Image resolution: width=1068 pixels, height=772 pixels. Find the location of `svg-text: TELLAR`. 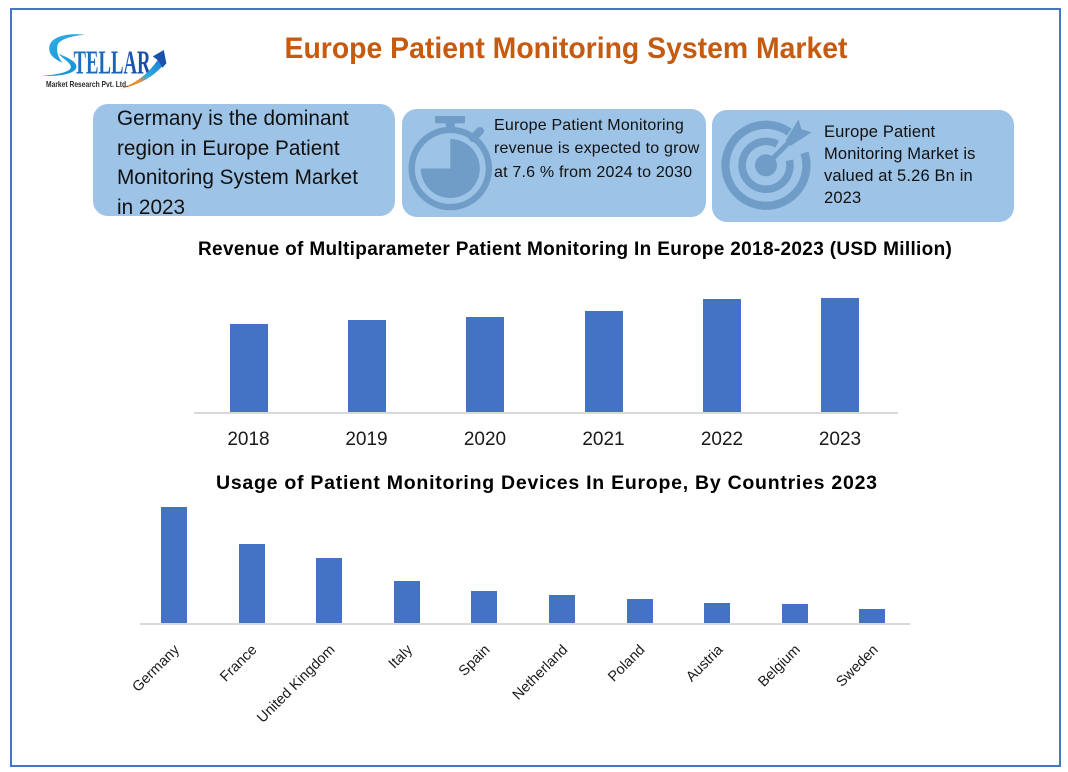

svg-text: TELLAR is located at coordinates (112, 63).